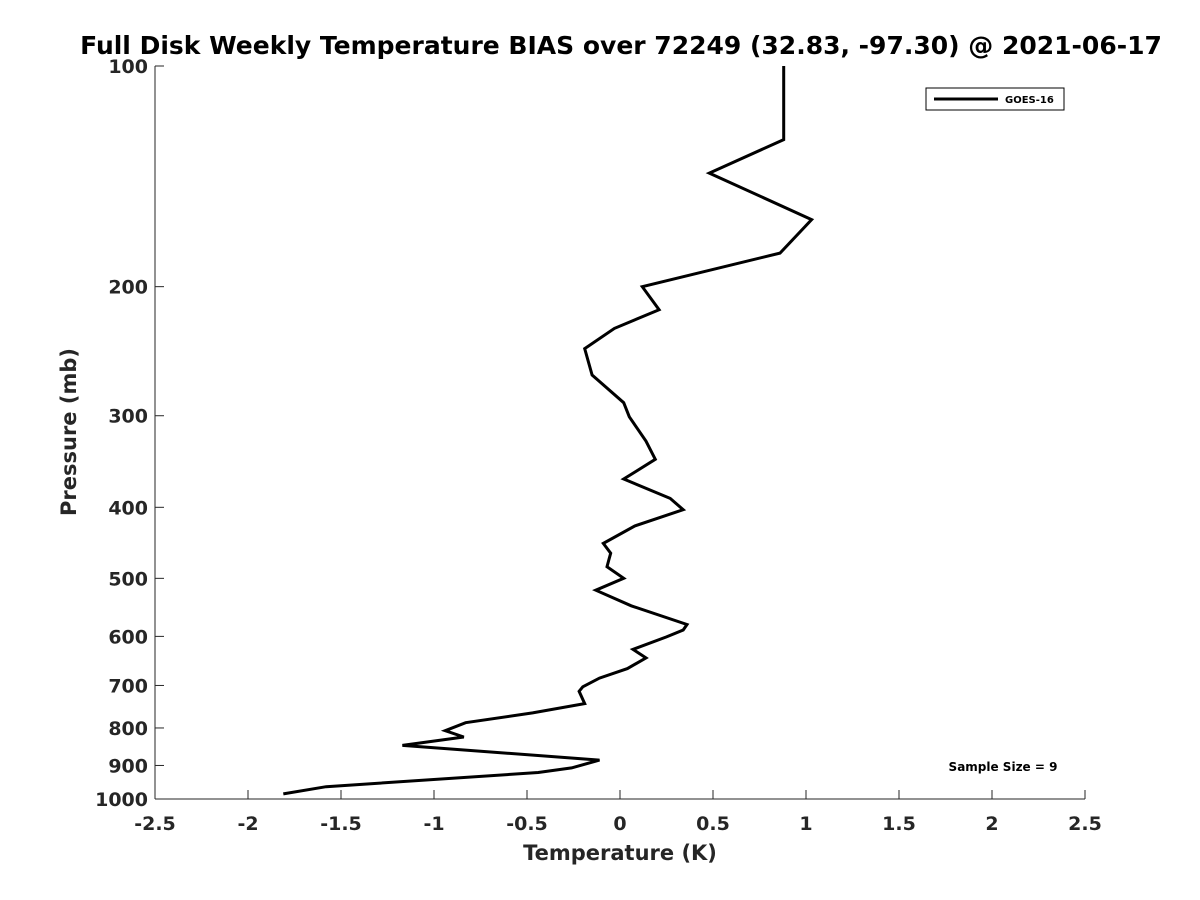  I want to click on y-tick-label: 400, so click(128, 508).